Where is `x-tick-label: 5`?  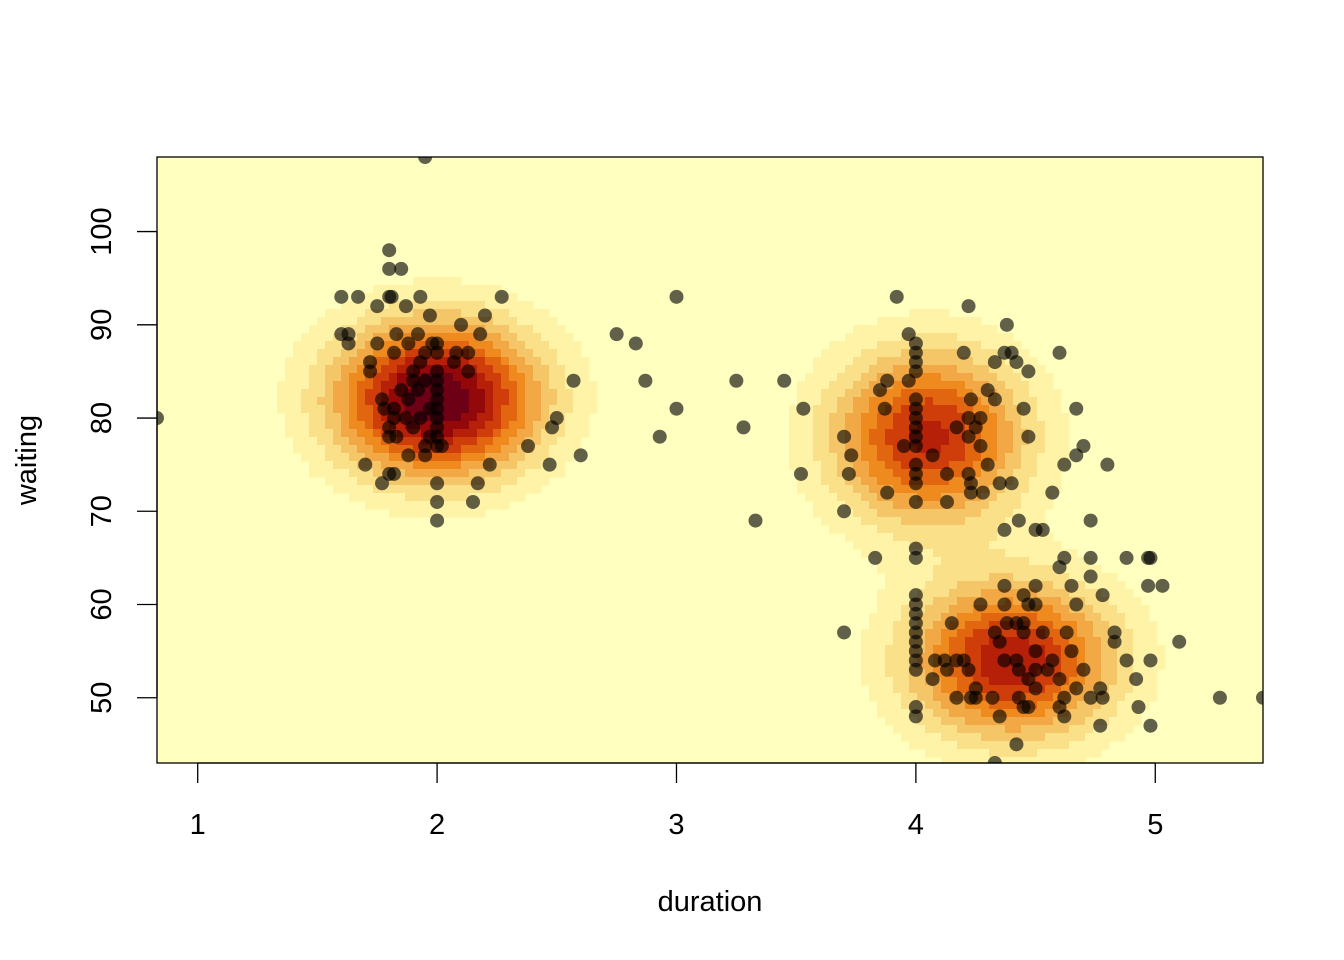 x-tick-label: 5 is located at coordinates (1155, 825).